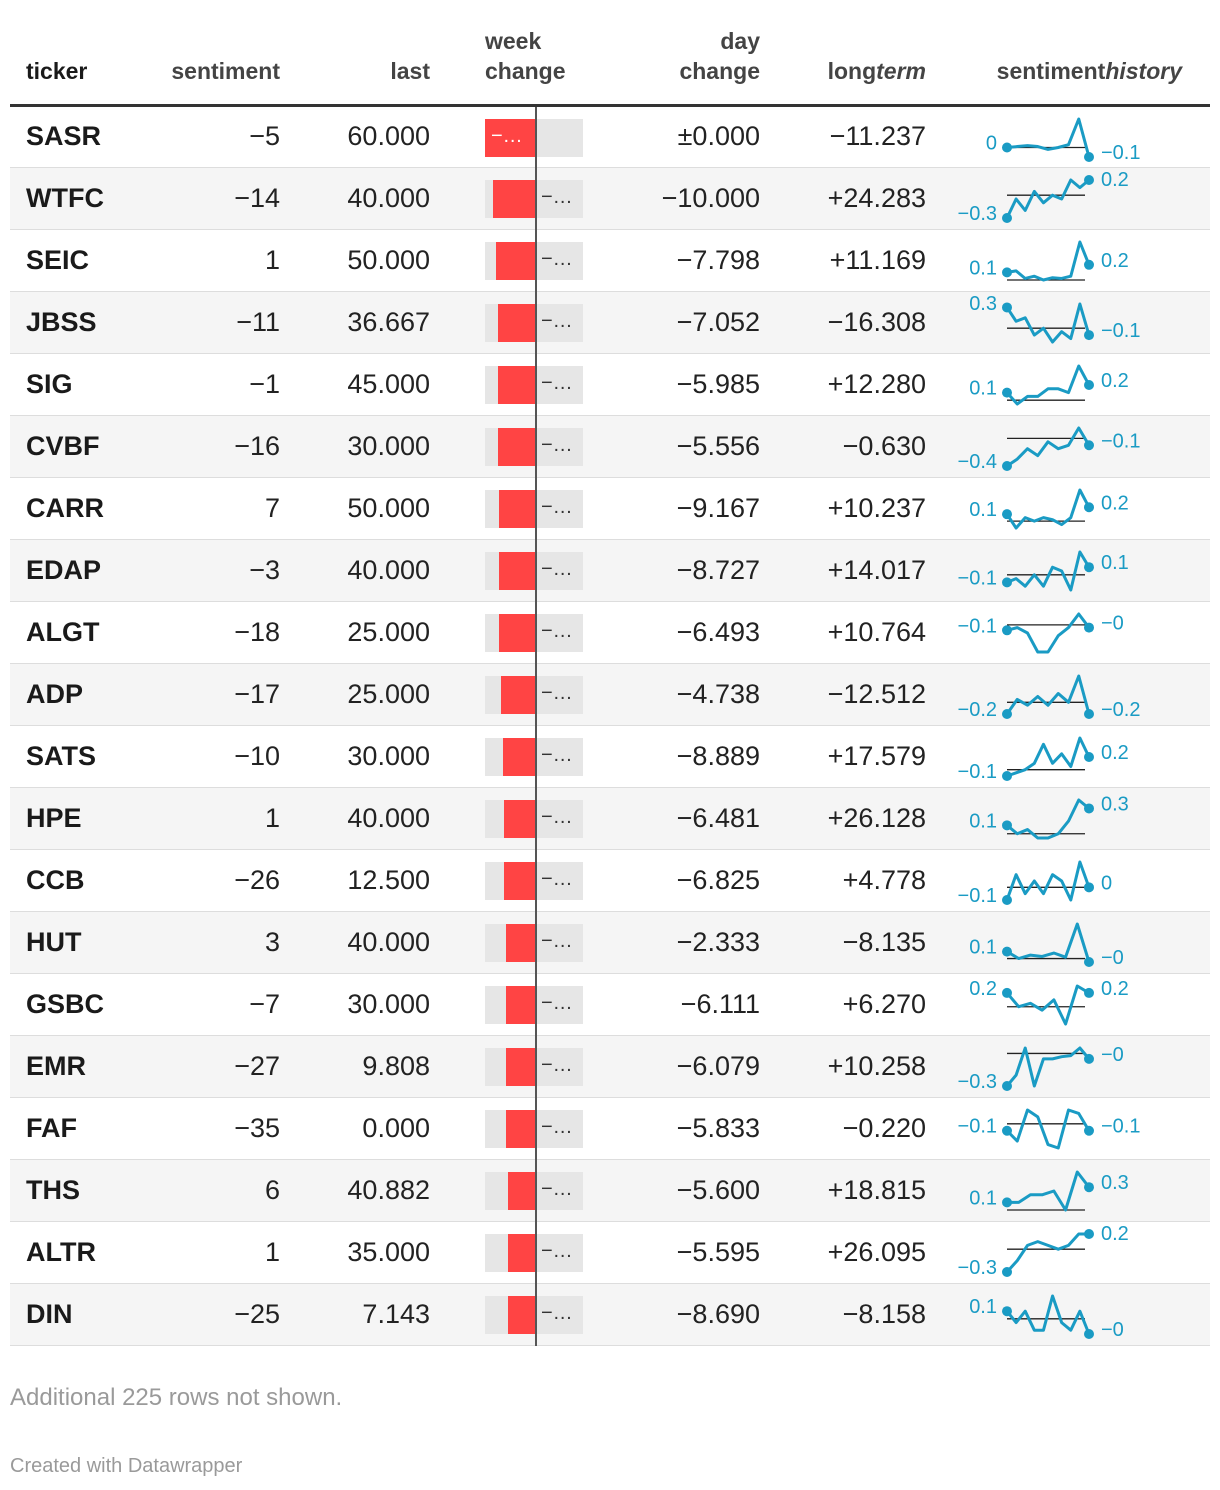  I want to click on sparkline-start-label: 0, so click(991, 143).